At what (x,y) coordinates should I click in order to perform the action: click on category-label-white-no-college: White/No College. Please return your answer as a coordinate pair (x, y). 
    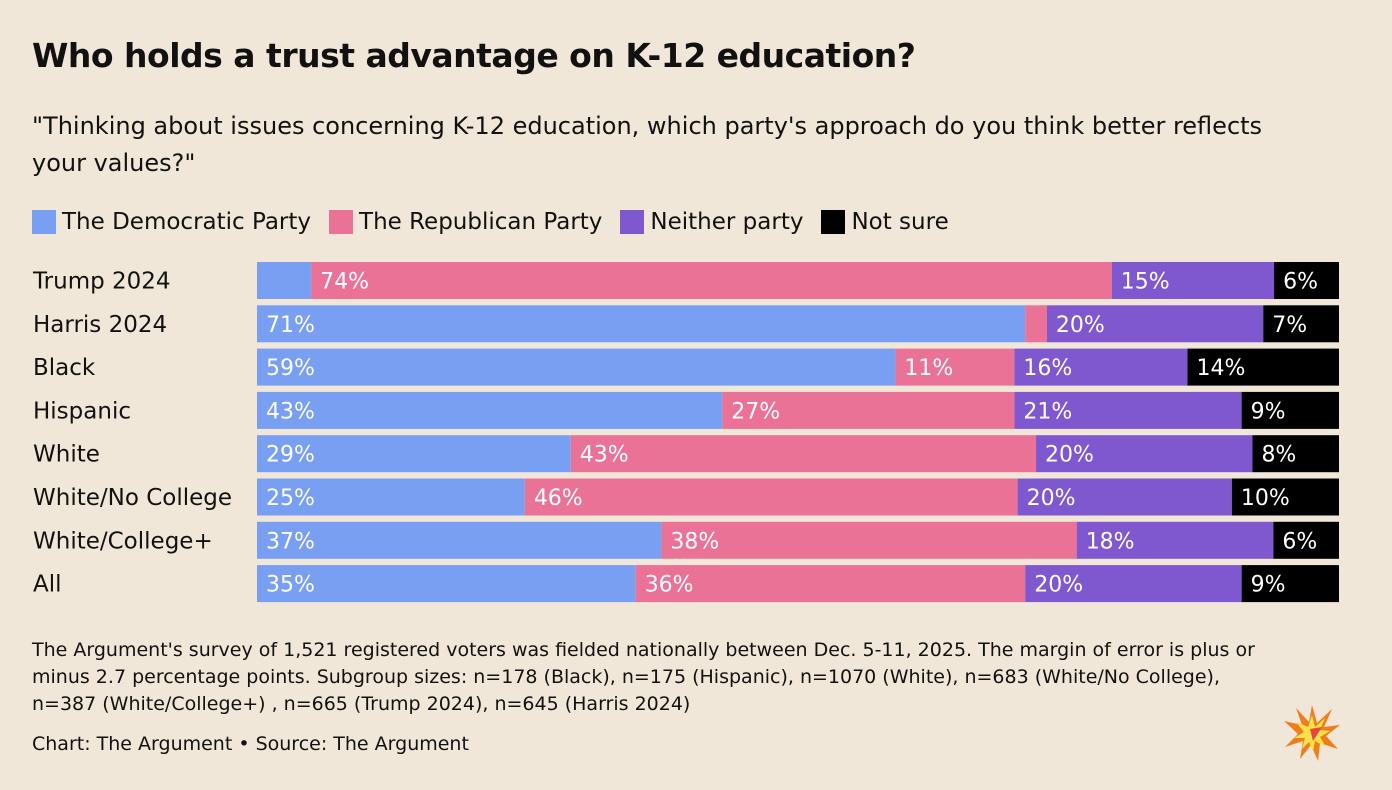
    Looking at the image, I should click on (132, 498).